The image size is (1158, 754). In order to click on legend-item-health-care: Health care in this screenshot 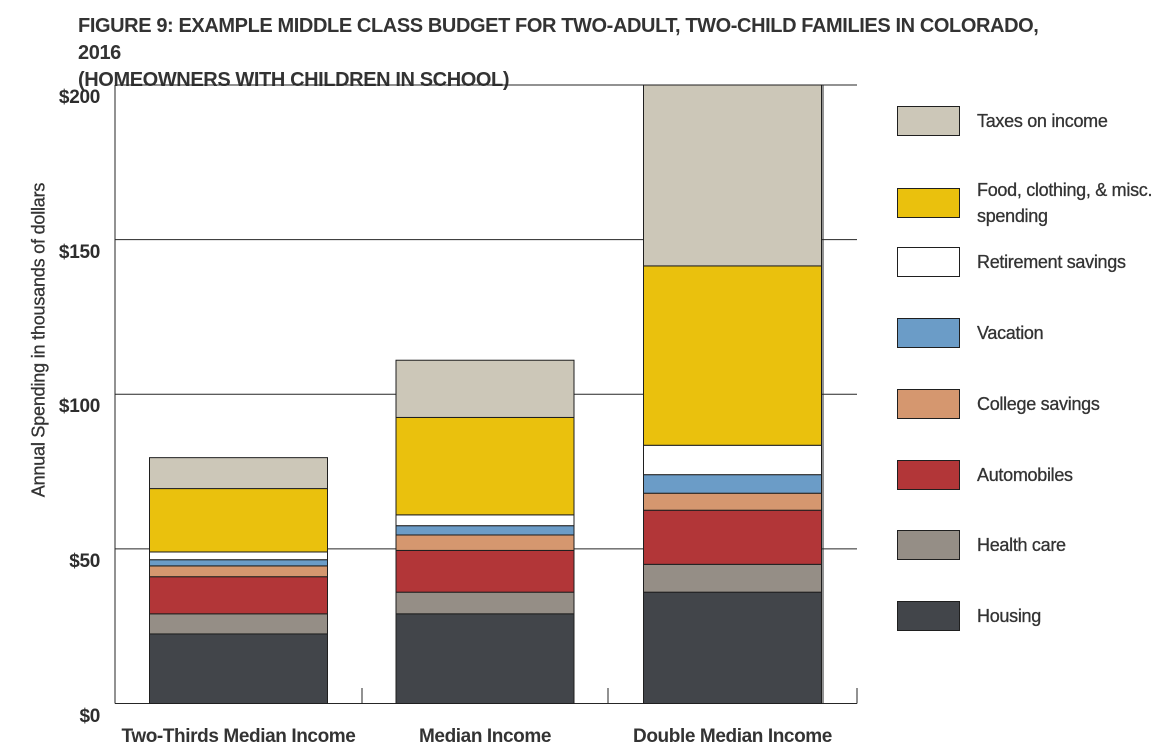, I will do `click(1026, 545)`.